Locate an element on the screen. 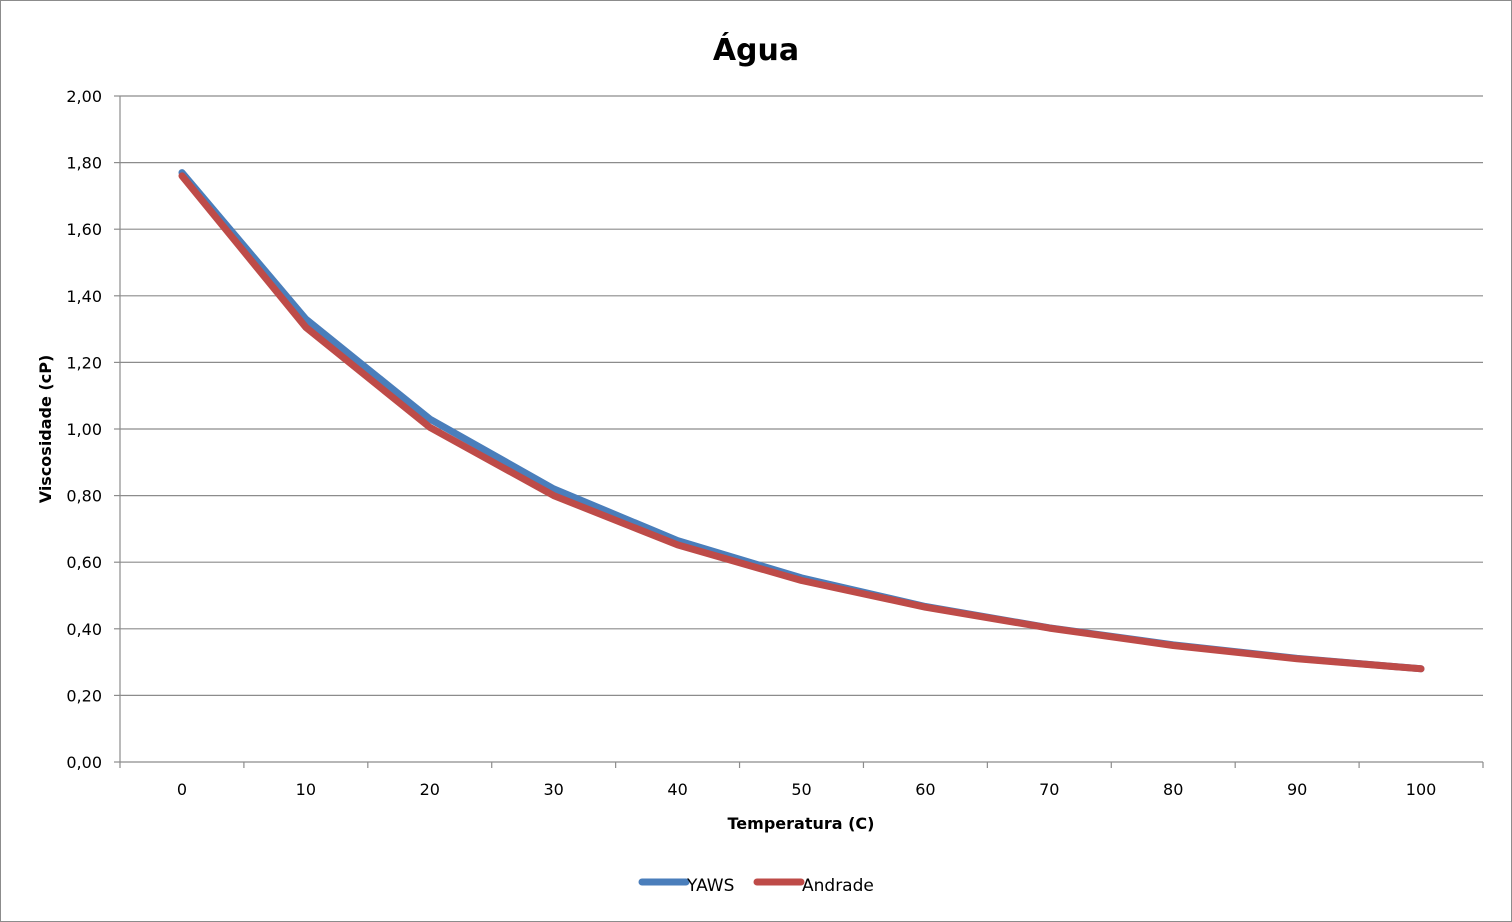  x-tick-label: 30 is located at coordinates (554, 789).